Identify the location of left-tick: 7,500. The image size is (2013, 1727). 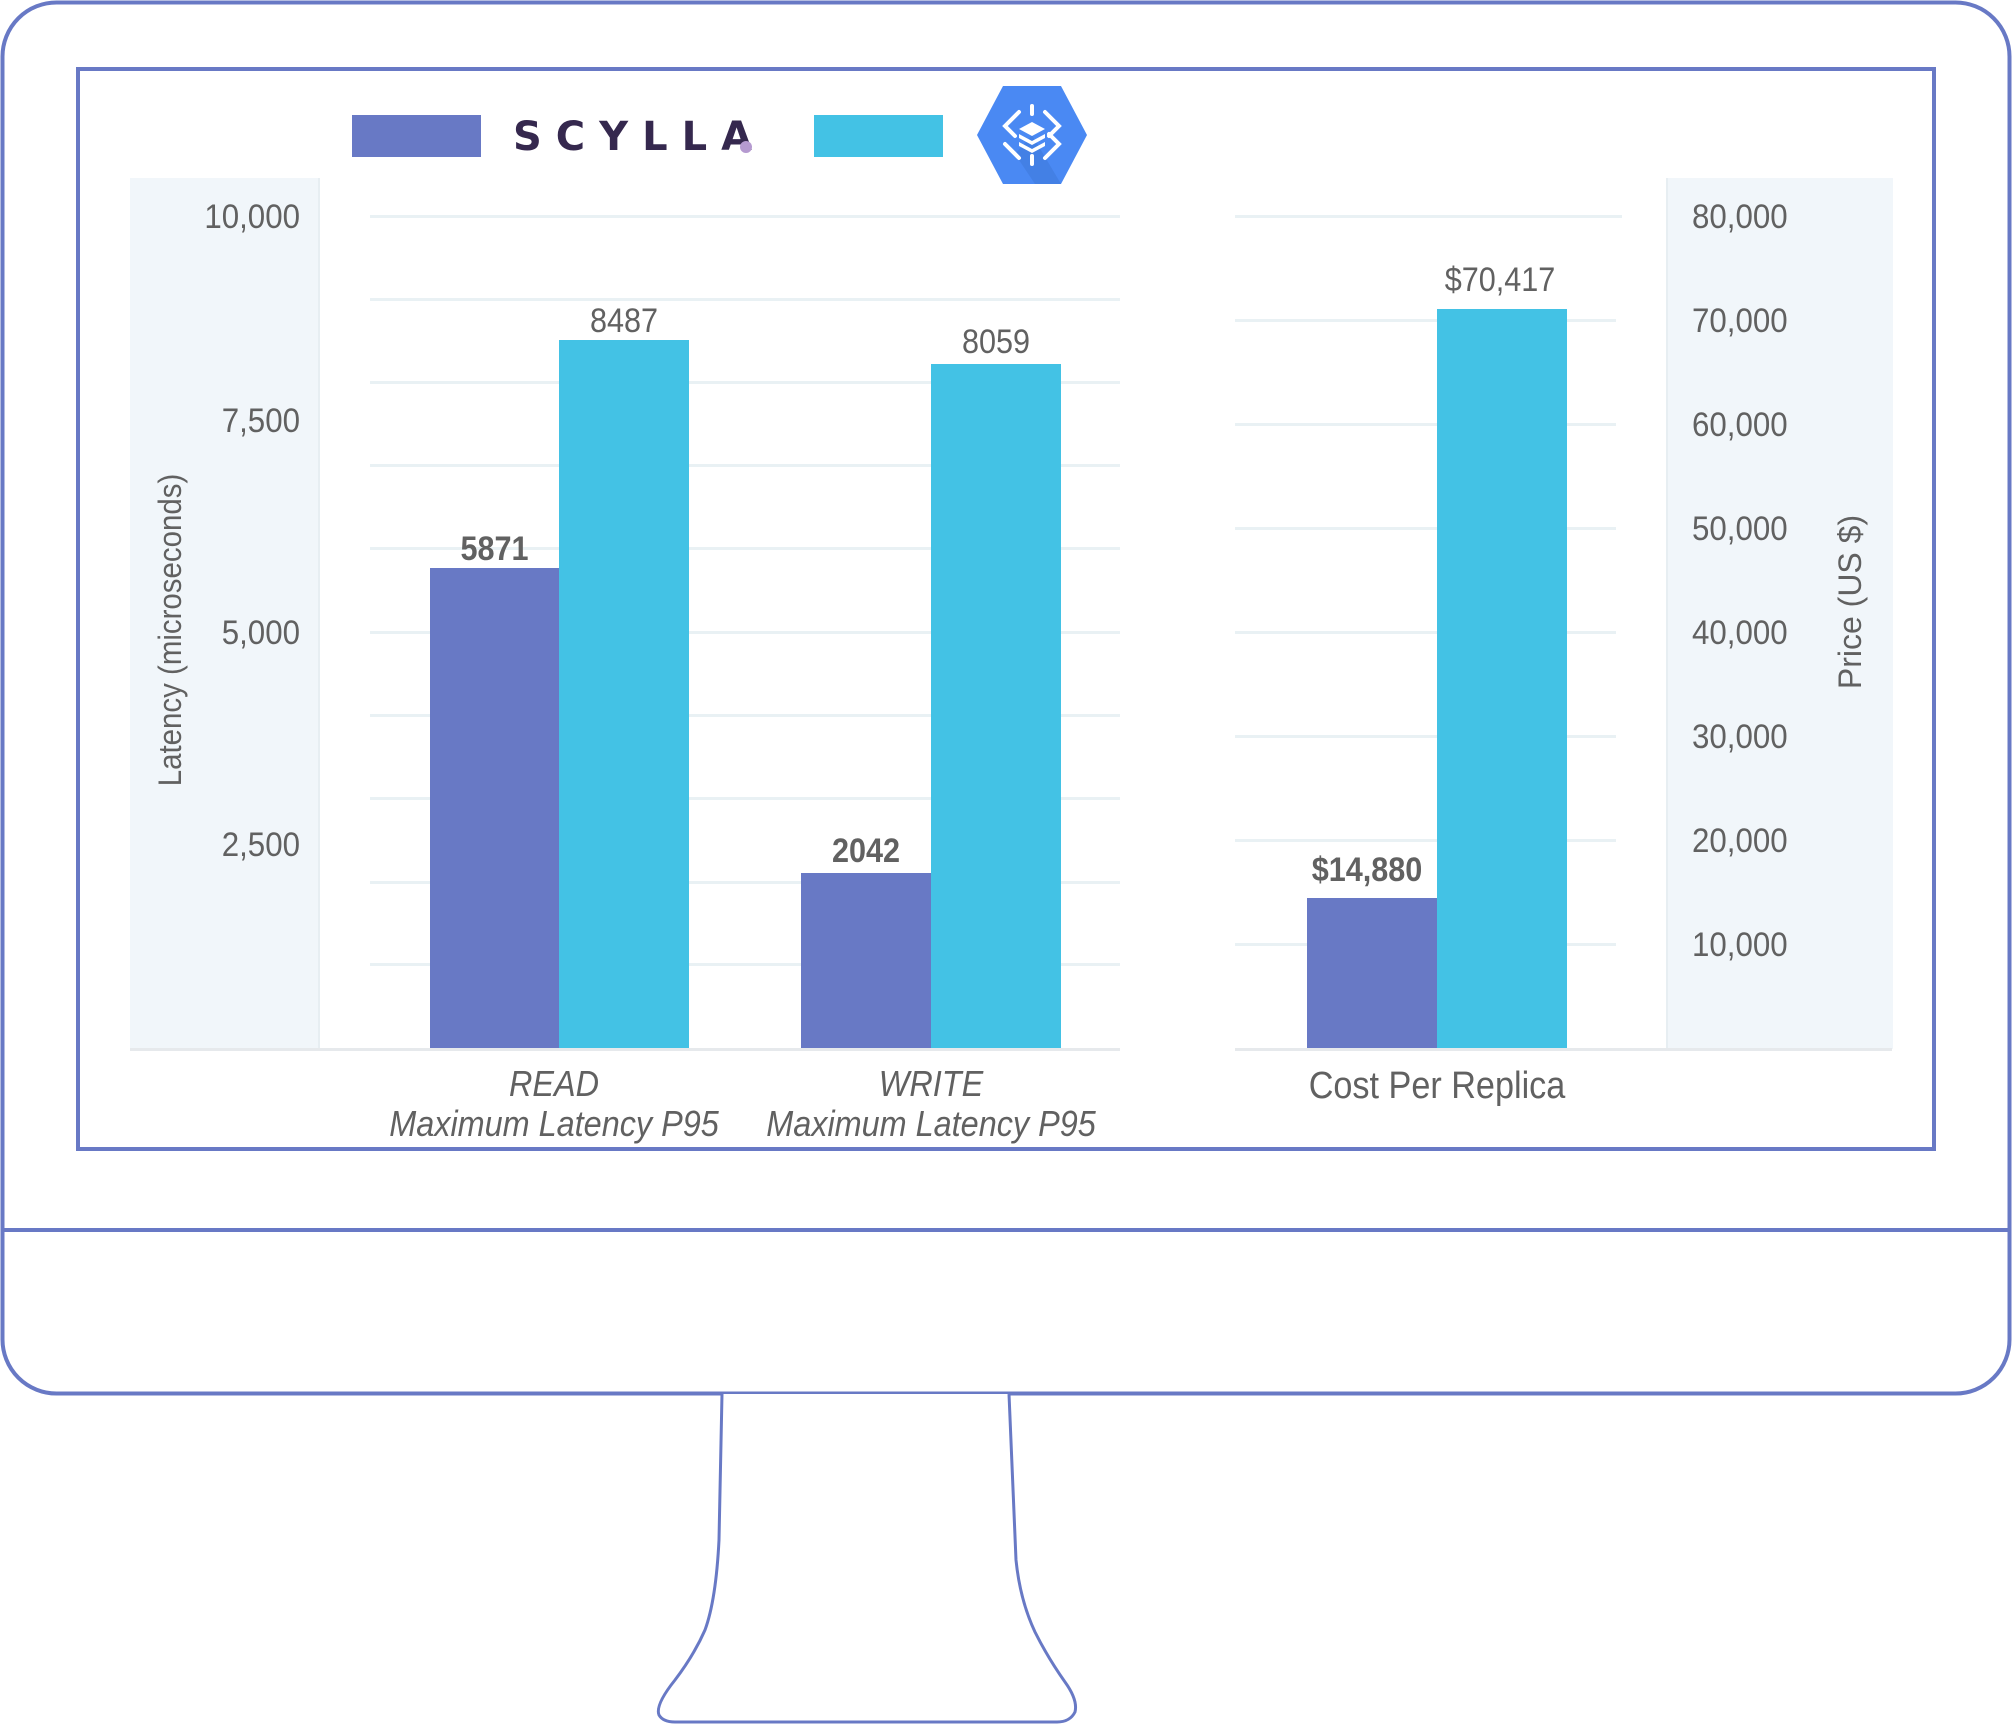
(260, 421).